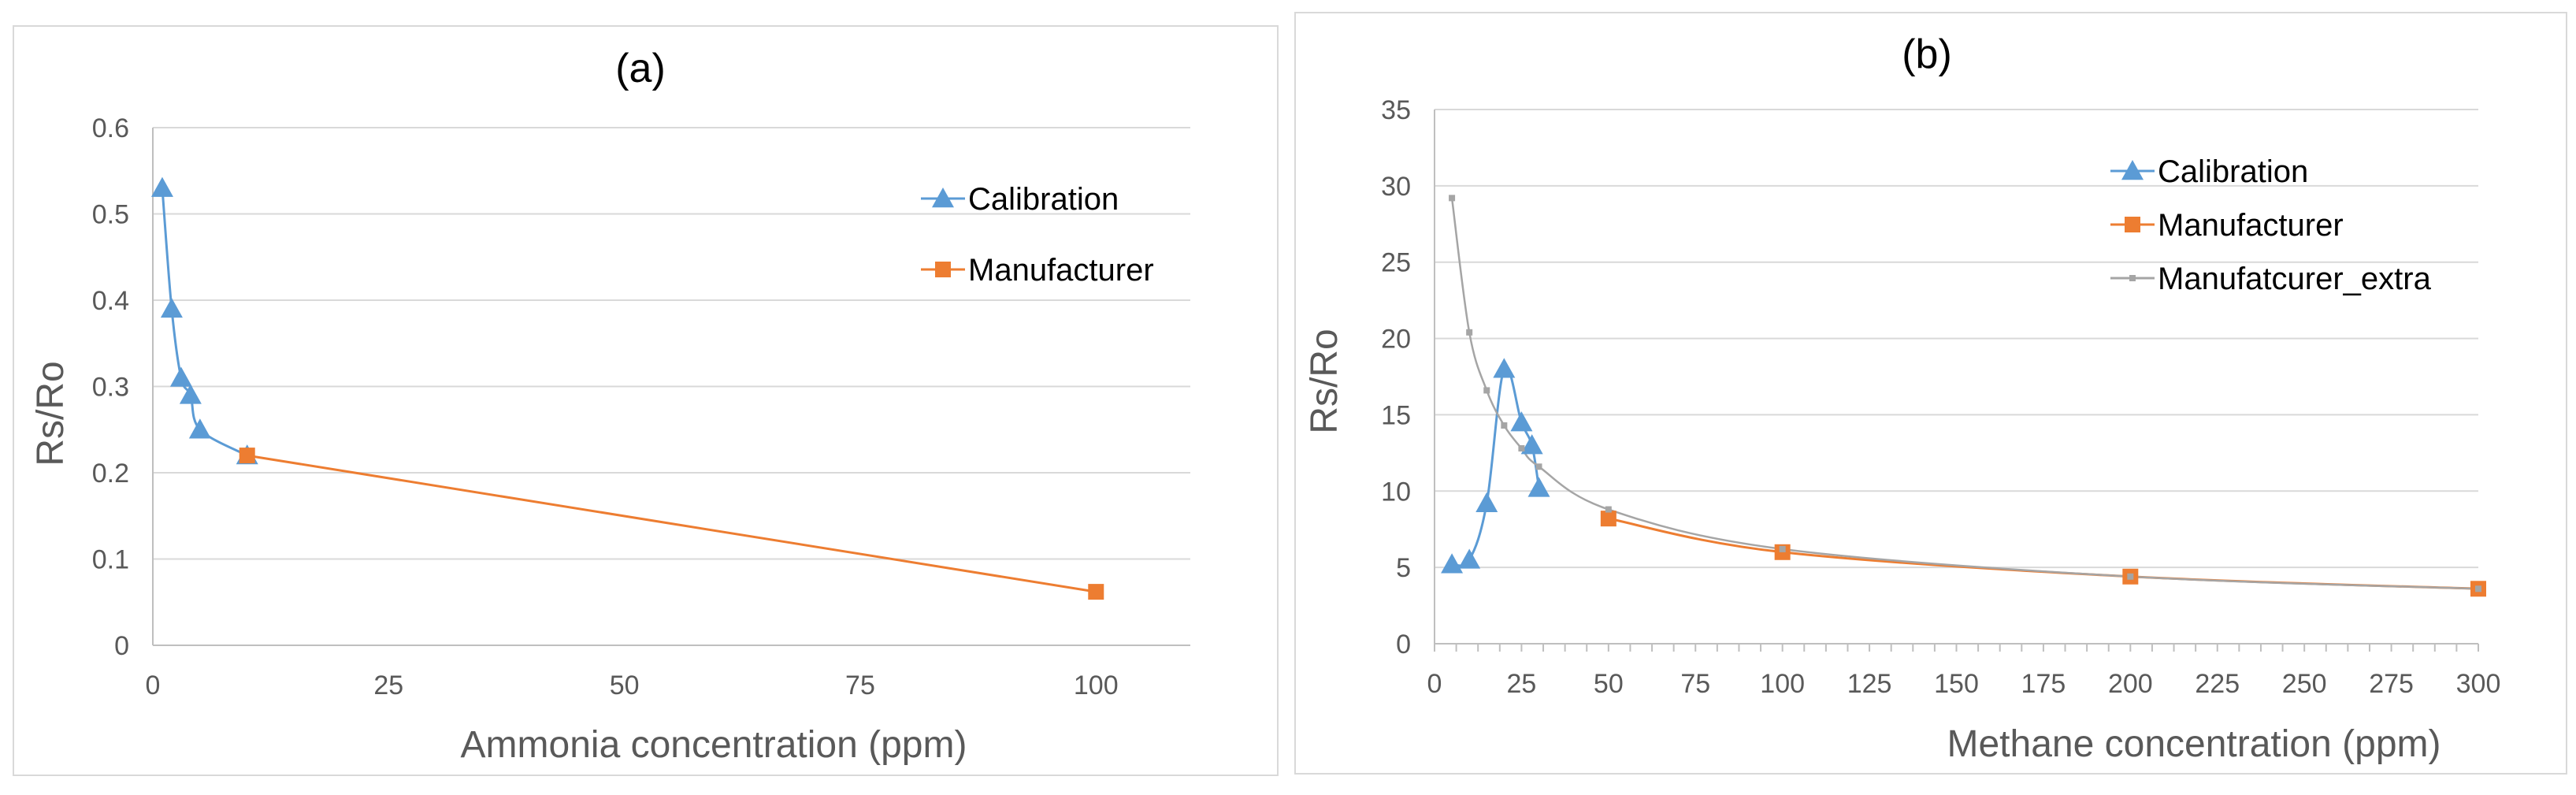  Describe the element at coordinates (1396, 187) in the screenshot. I see `y-tick-label: 30` at that location.